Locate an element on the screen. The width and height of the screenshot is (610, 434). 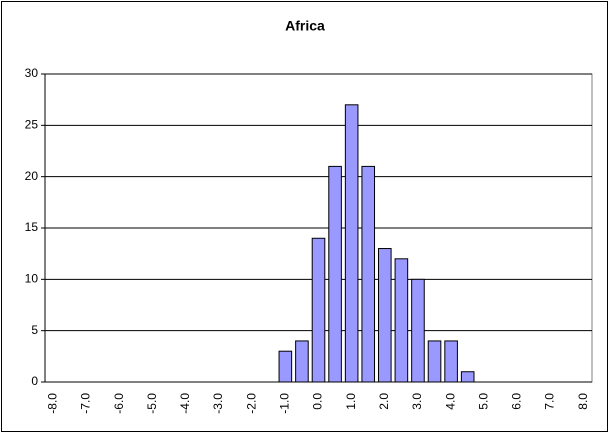
x-tick-label: 4.0 is located at coordinates (450, 401).